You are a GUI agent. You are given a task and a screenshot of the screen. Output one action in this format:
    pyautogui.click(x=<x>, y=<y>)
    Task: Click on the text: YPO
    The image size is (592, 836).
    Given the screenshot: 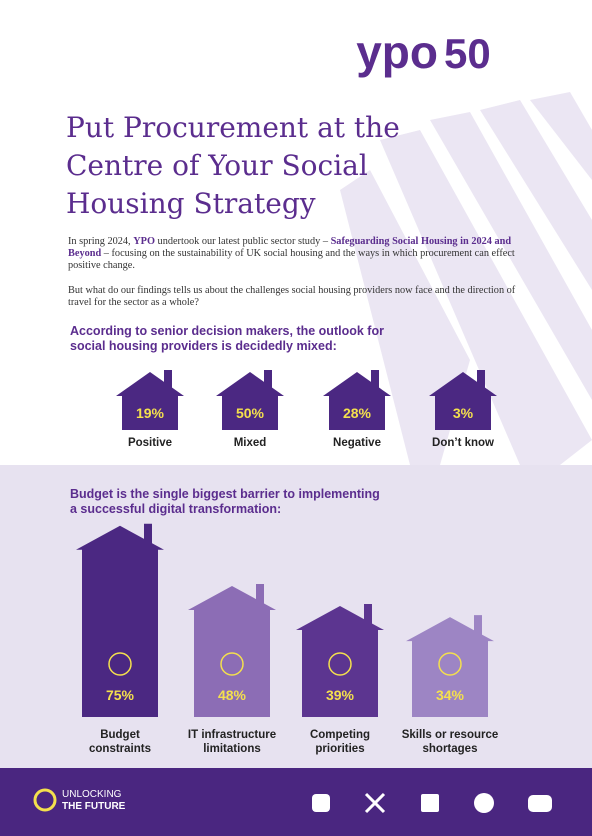 What is the action you would take?
    pyautogui.click(x=144, y=241)
    